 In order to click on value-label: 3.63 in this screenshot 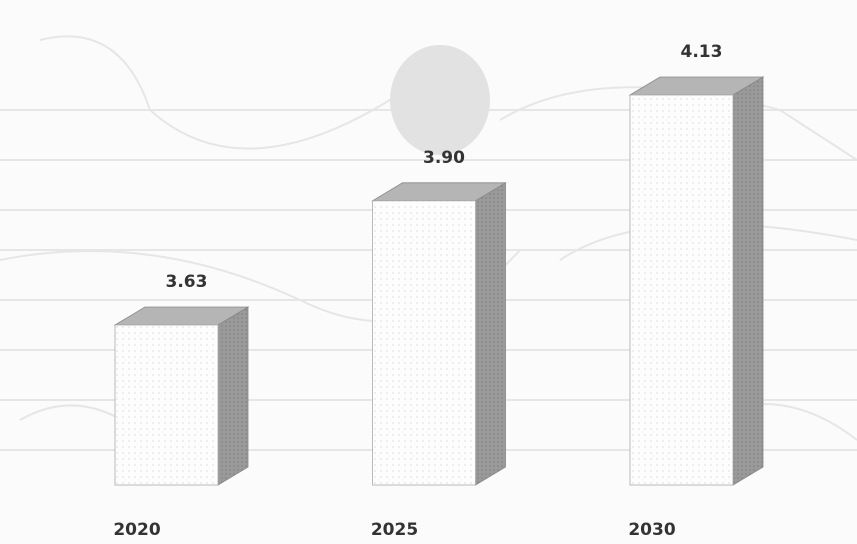, I will do `click(187, 282)`.